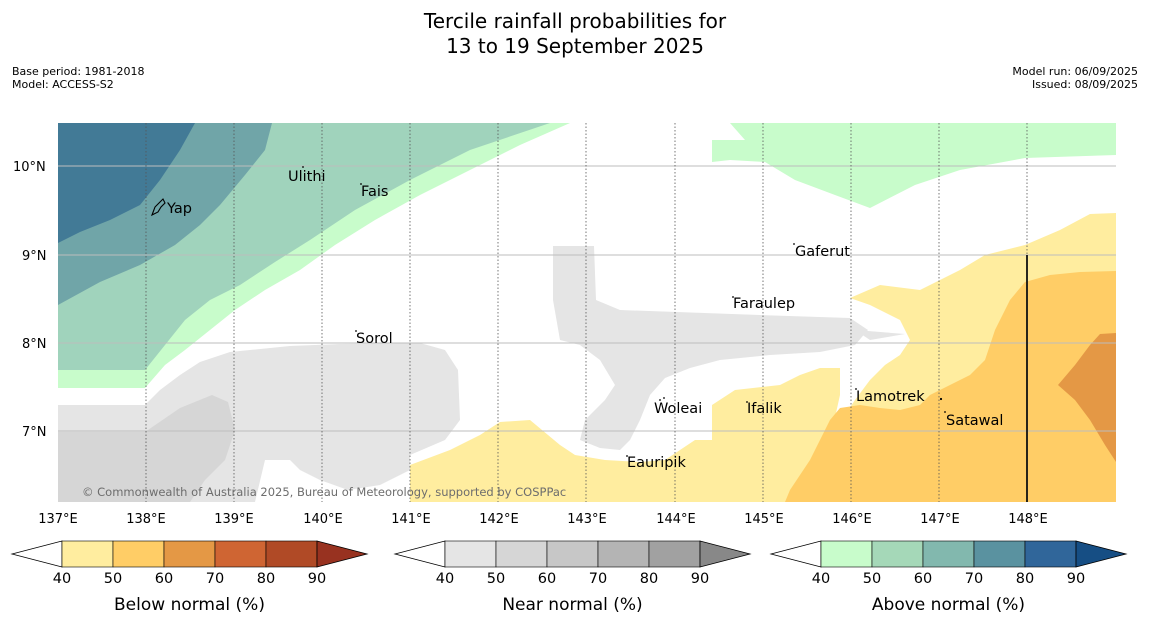  What do you see at coordinates (890, 397) in the screenshot?
I see `place-lamotrek: Lamotrek` at bounding box center [890, 397].